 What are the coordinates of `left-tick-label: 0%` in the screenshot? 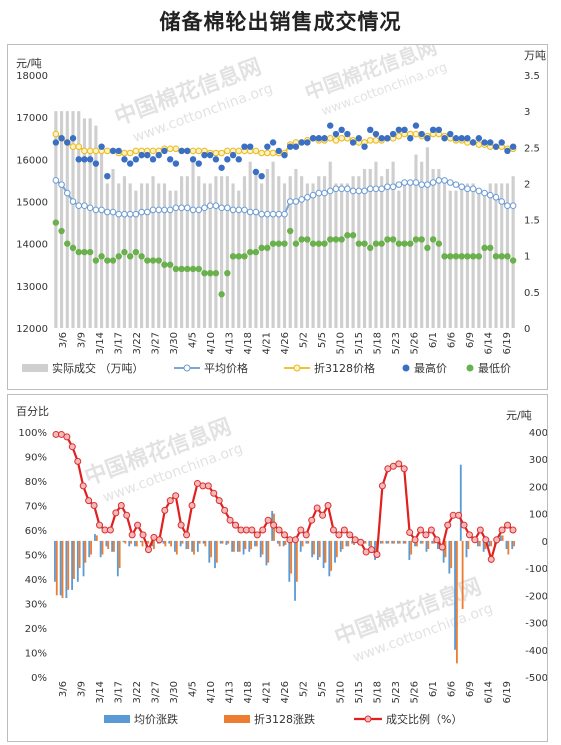 It's located at (39, 678).